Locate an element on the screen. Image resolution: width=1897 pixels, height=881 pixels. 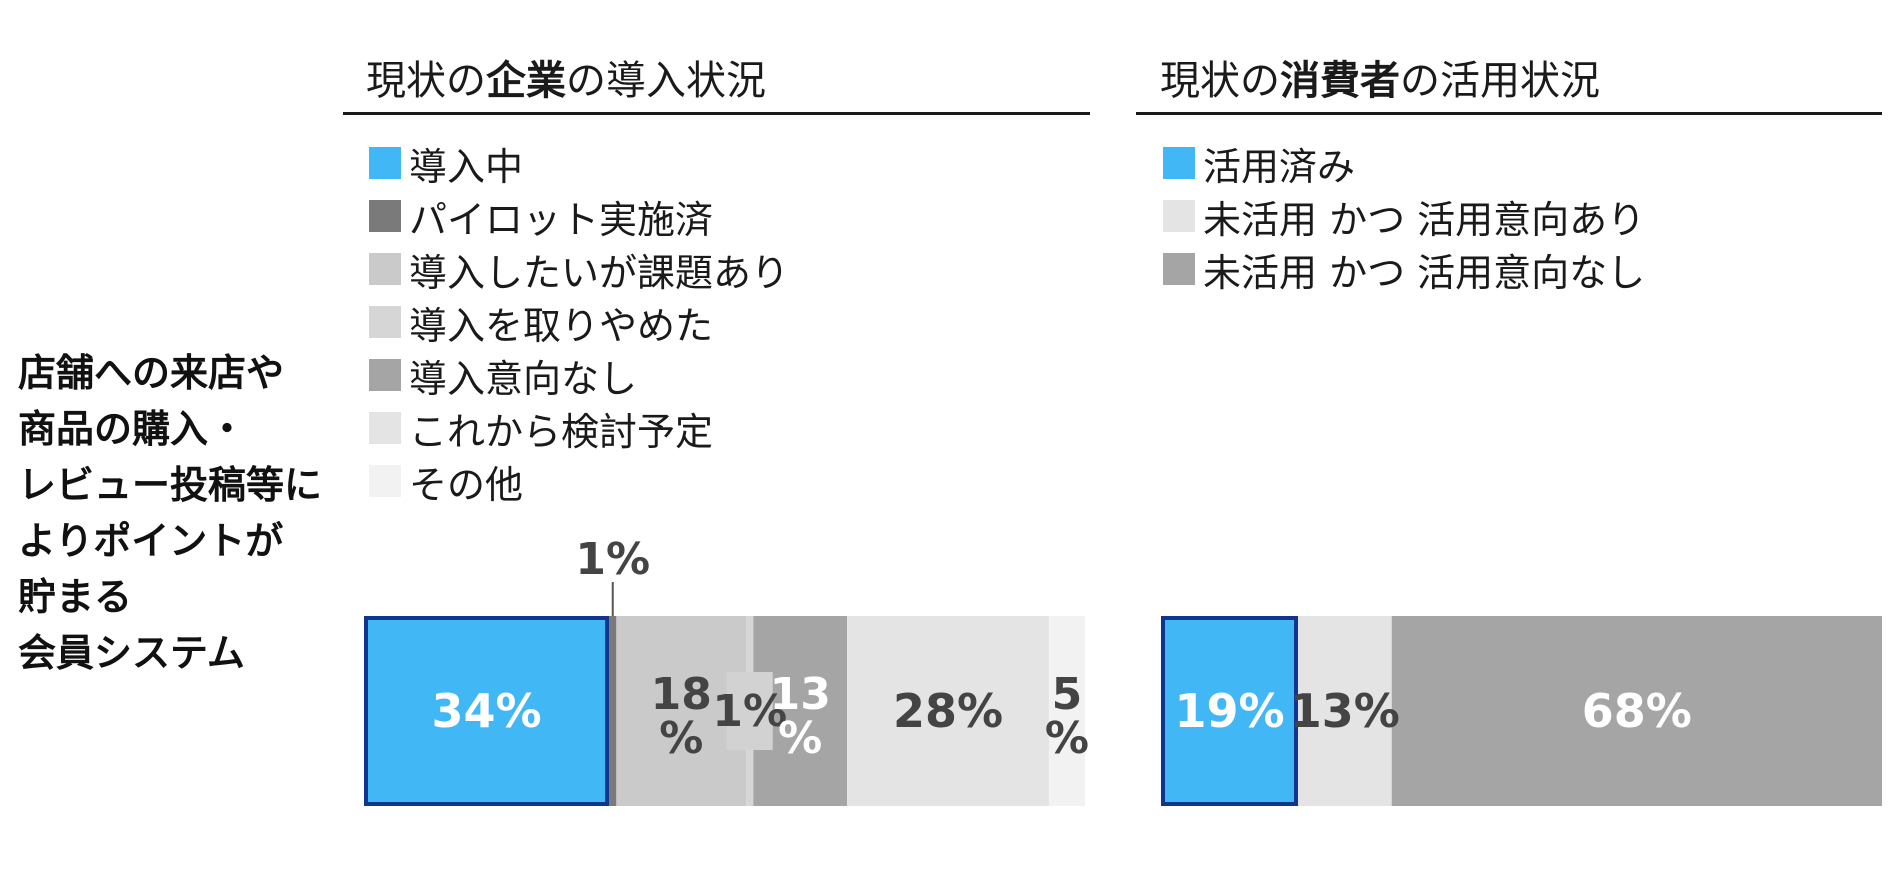
company-panel-title: 現状の企業の導入状況 is located at coordinates (566, 81).